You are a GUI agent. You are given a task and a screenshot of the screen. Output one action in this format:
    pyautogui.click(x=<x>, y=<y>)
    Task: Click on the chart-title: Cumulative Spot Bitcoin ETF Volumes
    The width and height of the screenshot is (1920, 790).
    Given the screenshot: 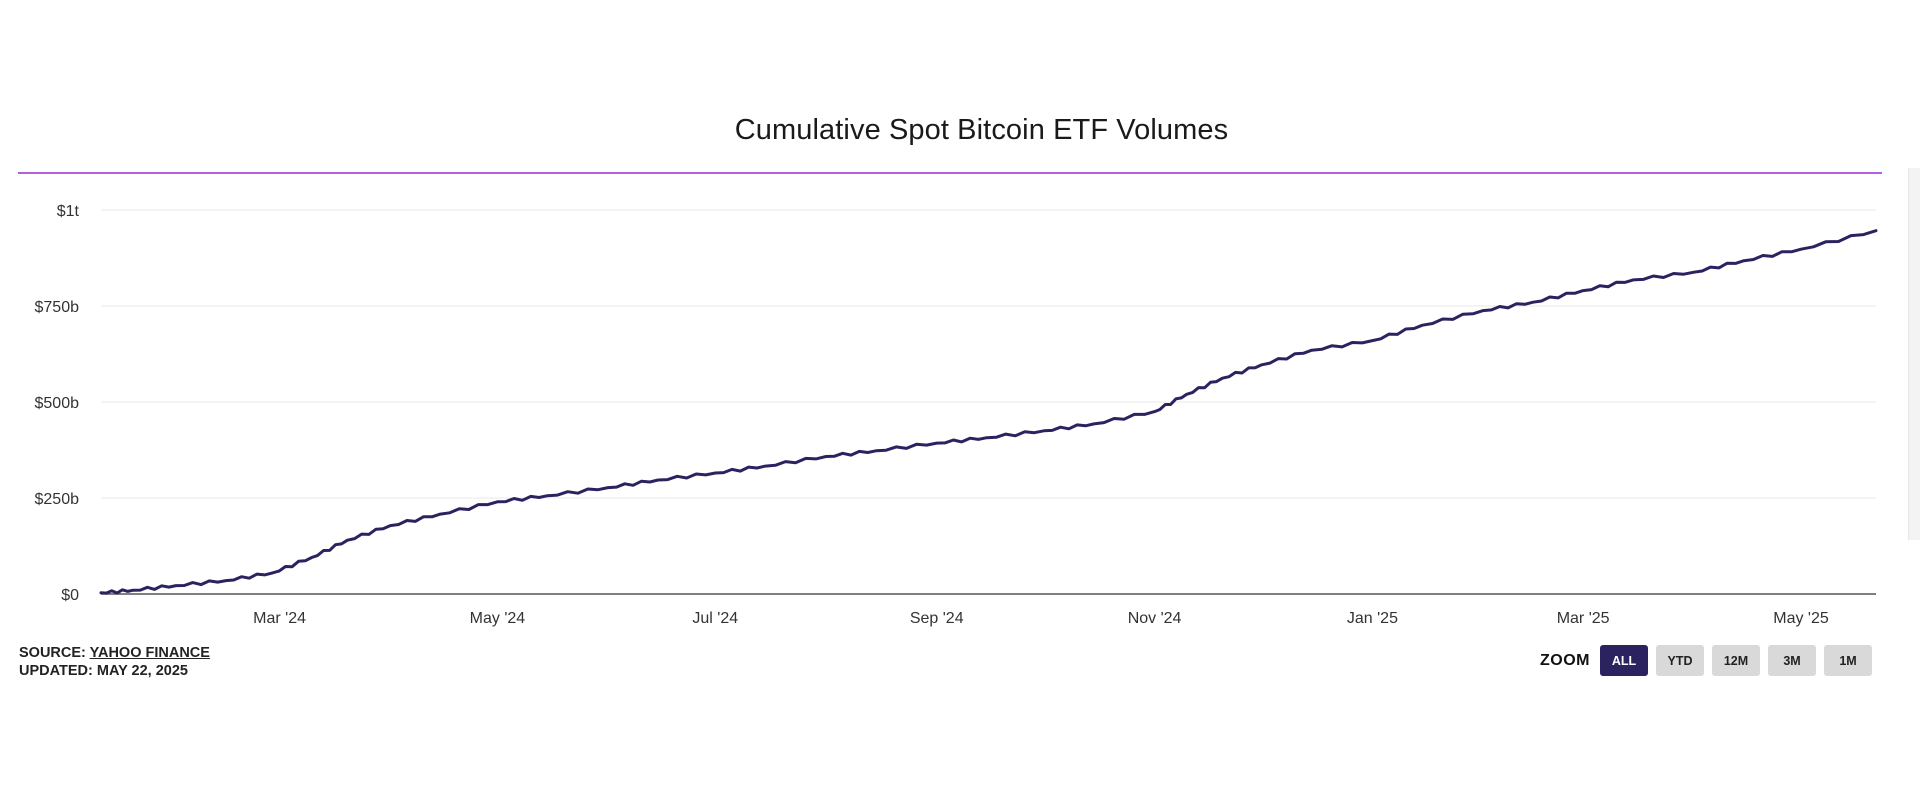 What is the action you would take?
    pyautogui.click(x=981, y=130)
    